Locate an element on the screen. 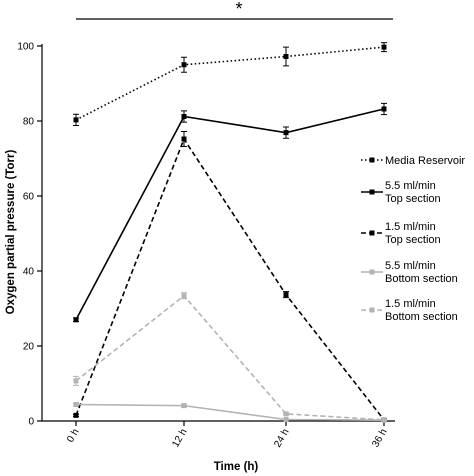 The width and height of the screenshot is (474, 476). legend-label: 5.5 ml/min Bottom section is located at coordinates (421, 272).